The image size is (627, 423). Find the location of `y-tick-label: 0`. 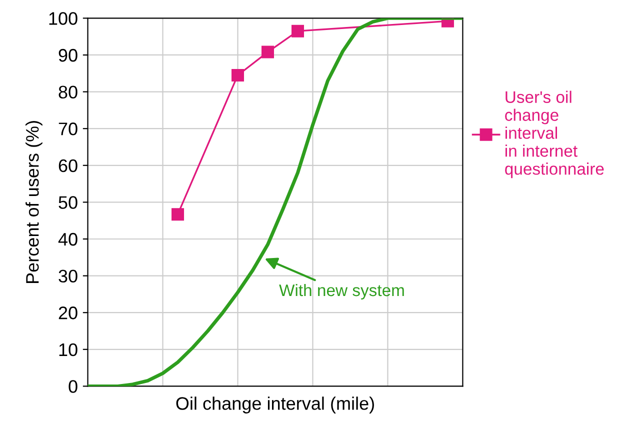

y-tick-label: 0 is located at coordinates (73, 386).